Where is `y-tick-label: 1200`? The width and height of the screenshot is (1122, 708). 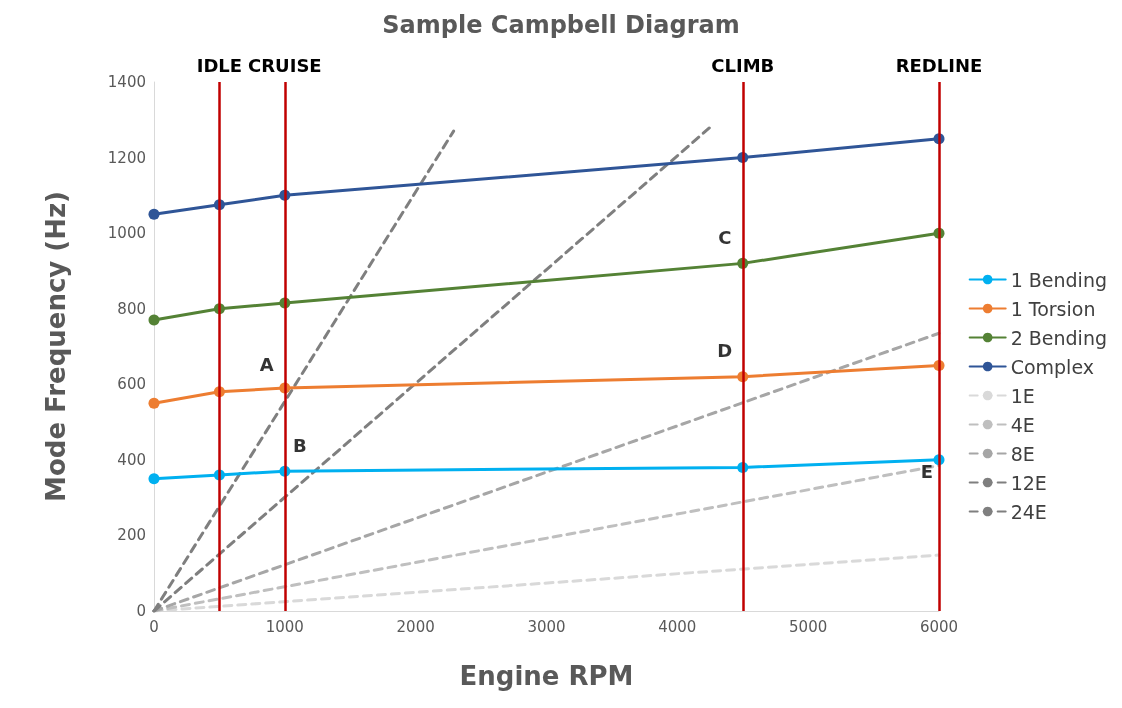 y-tick-label: 1200 is located at coordinates (126, 157).